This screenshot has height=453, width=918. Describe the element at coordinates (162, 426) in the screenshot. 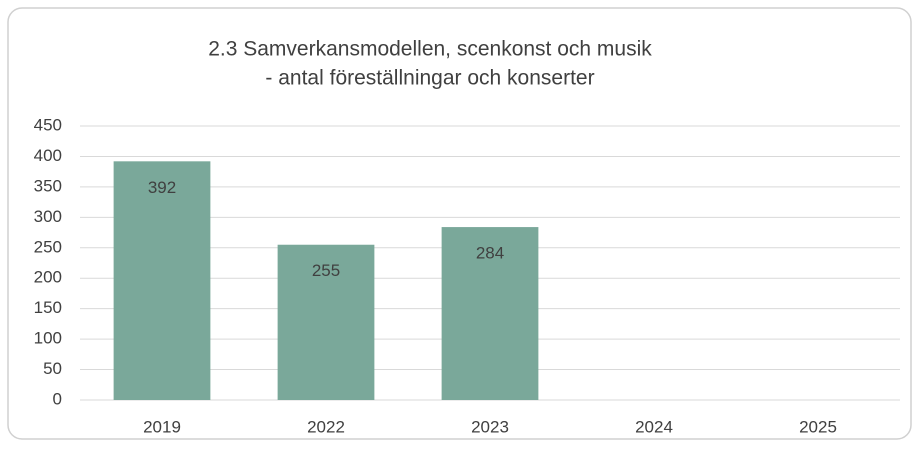

I see `x-tick-label: 2019` at that location.